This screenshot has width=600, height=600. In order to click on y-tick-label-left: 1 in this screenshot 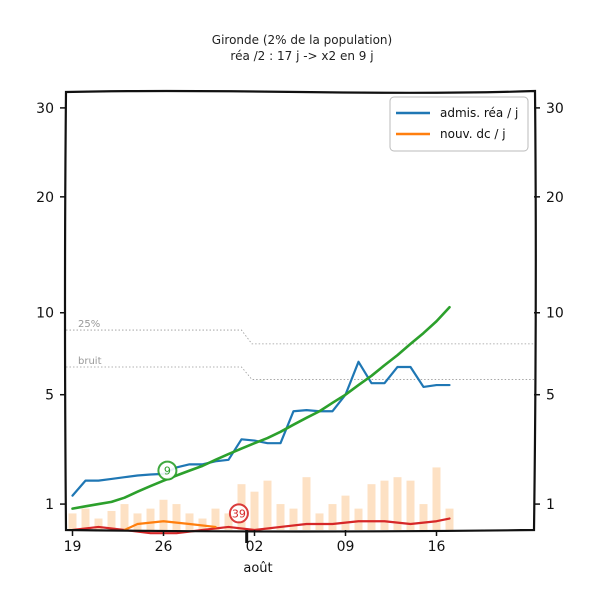, I will do `click(49, 505)`.